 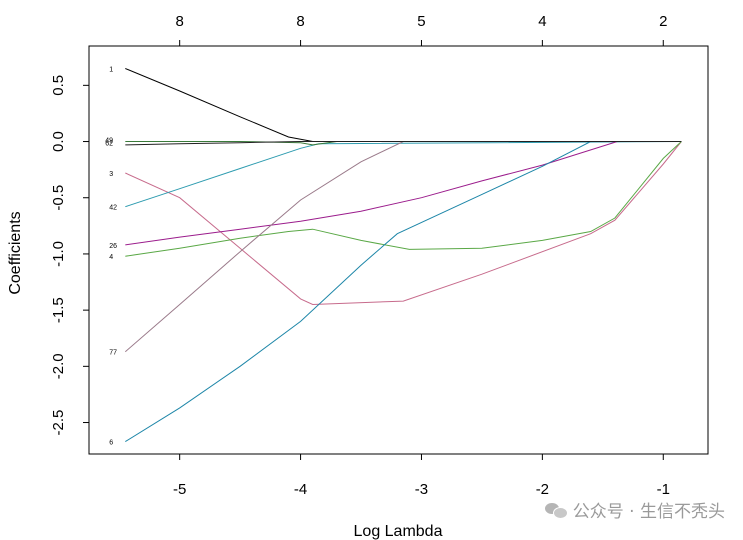 What do you see at coordinates (58, 254) in the screenshot?
I see `y-tick-label: -1.0` at bounding box center [58, 254].